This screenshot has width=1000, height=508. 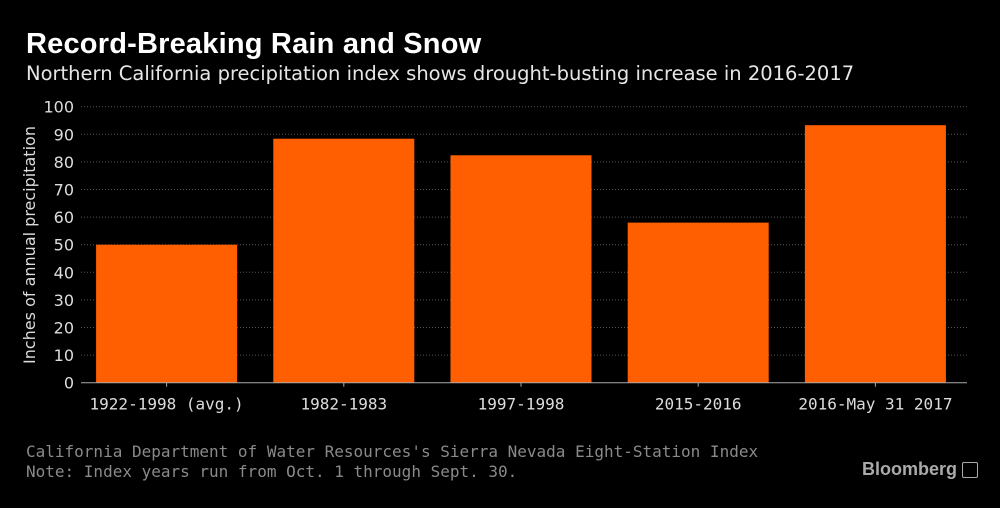 What do you see at coordinates (69, 383) in the screenshot?
I see `y-tick-label: 0` at bounding box center [69, 383].